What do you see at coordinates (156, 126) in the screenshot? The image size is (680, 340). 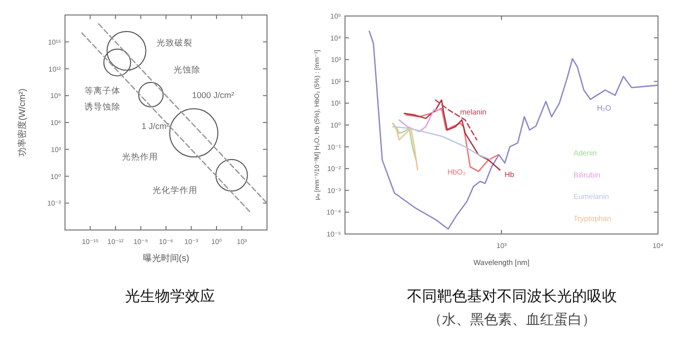 I see `annotation: 1 J/cm²` at bounding box center [156, 126].